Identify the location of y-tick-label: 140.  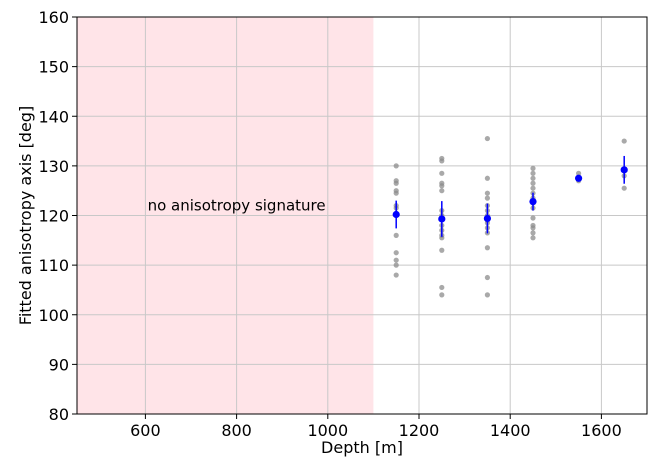
(53, 116).